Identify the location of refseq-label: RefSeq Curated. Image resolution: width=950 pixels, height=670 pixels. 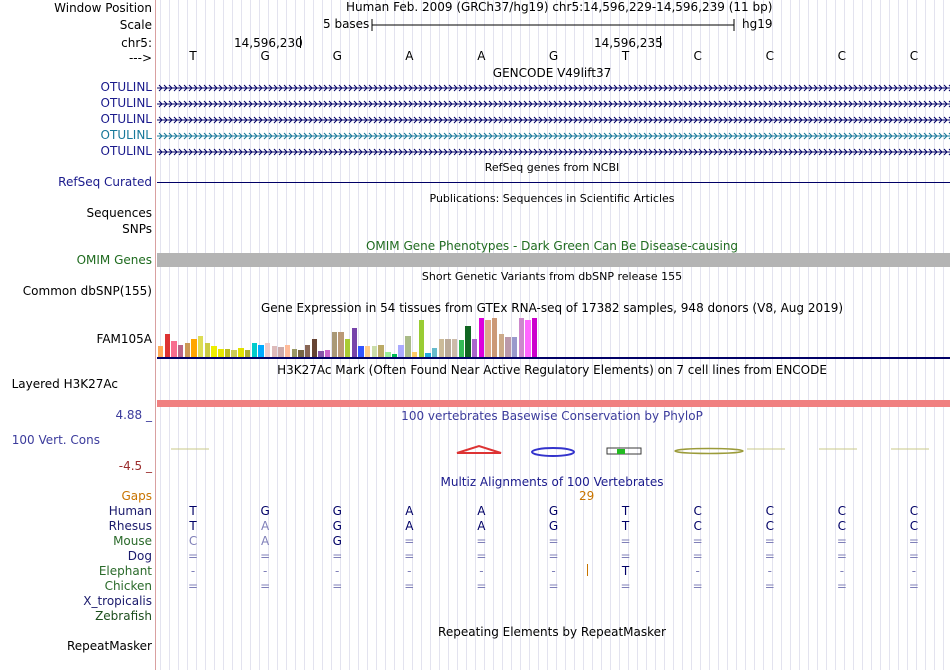
(105, 182).